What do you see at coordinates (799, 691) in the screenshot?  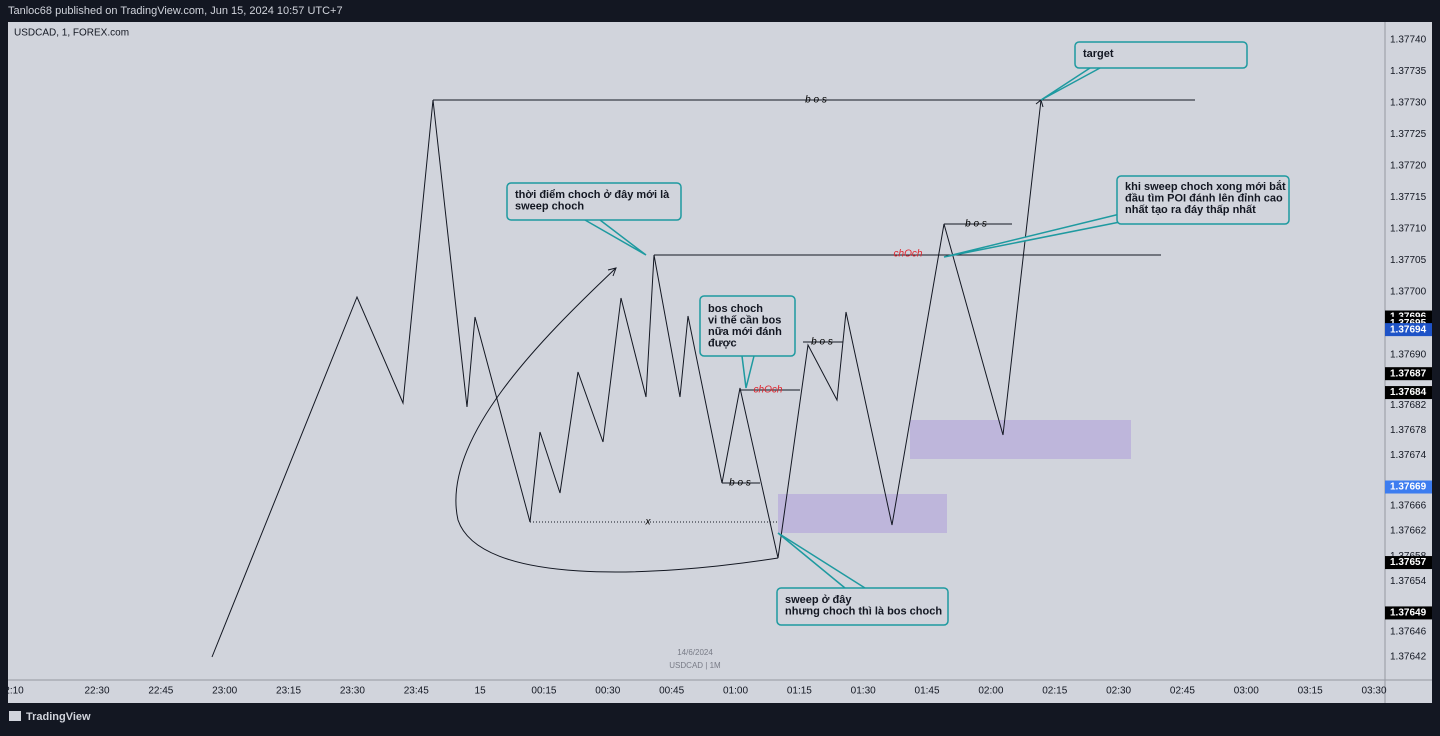 I see `time-tick-label: 01:15` at bounding box center [799, 691].